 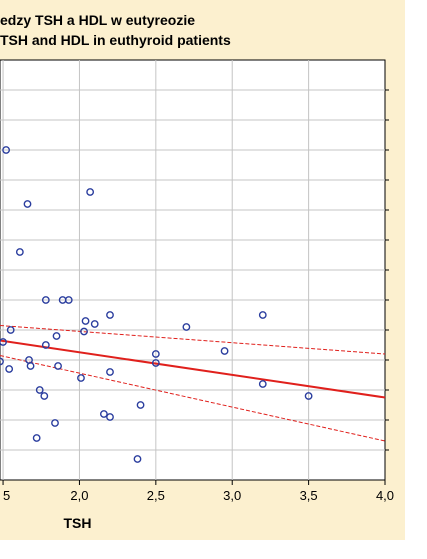 What do you see at coordinates (98, 20) in the screenshot?
I see `chart-title-line-1: edzy TSH a HDL w eutyreozie` at bounding box center [98, 20].